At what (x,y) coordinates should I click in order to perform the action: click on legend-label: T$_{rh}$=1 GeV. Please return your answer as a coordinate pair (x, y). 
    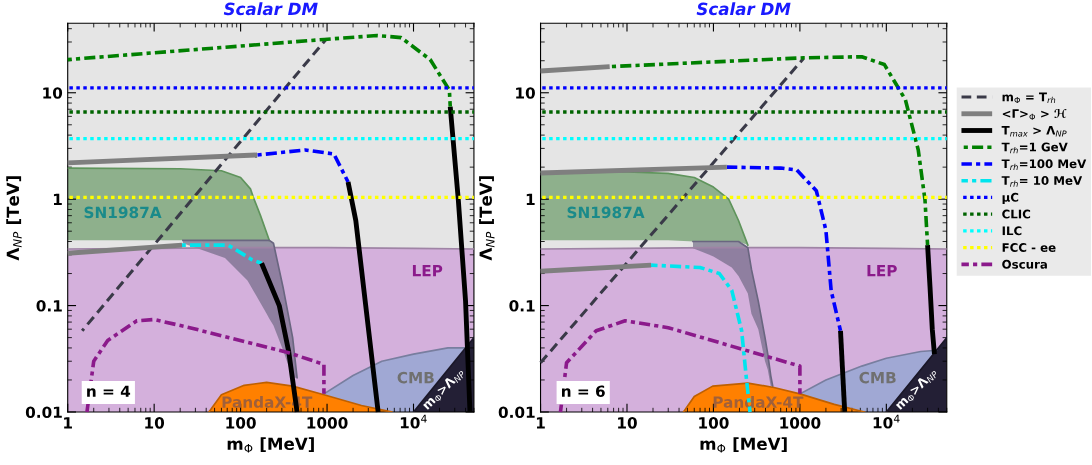
    Looking at the image, I should click on (1034, 148).